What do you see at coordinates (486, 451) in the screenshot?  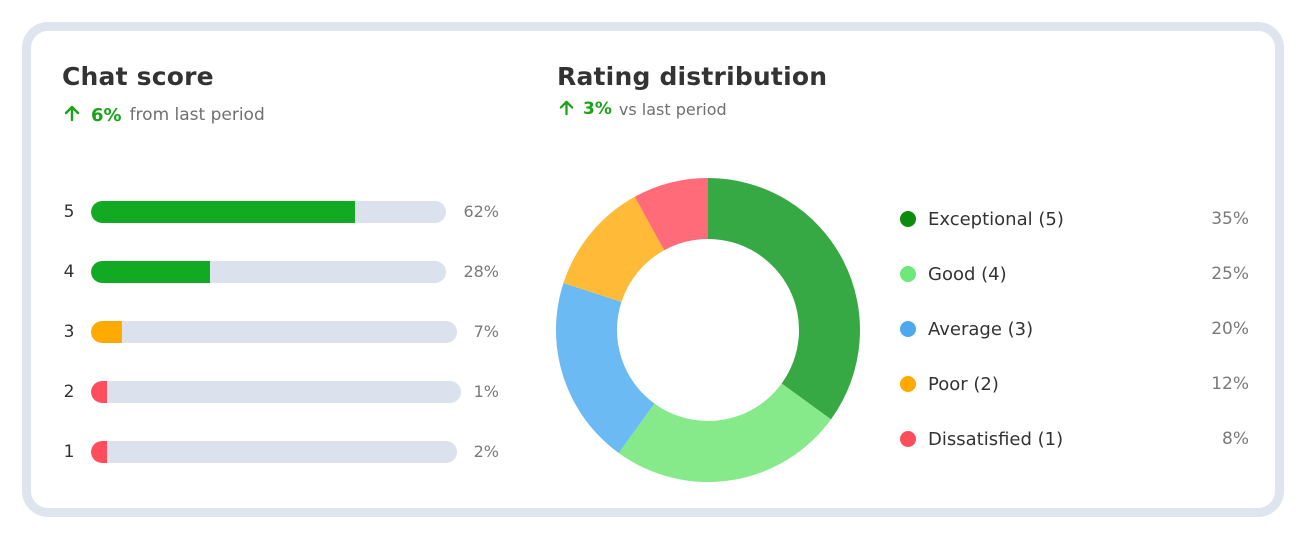 I see `bar-value-label: 2%` at bounding box center [486, 451].